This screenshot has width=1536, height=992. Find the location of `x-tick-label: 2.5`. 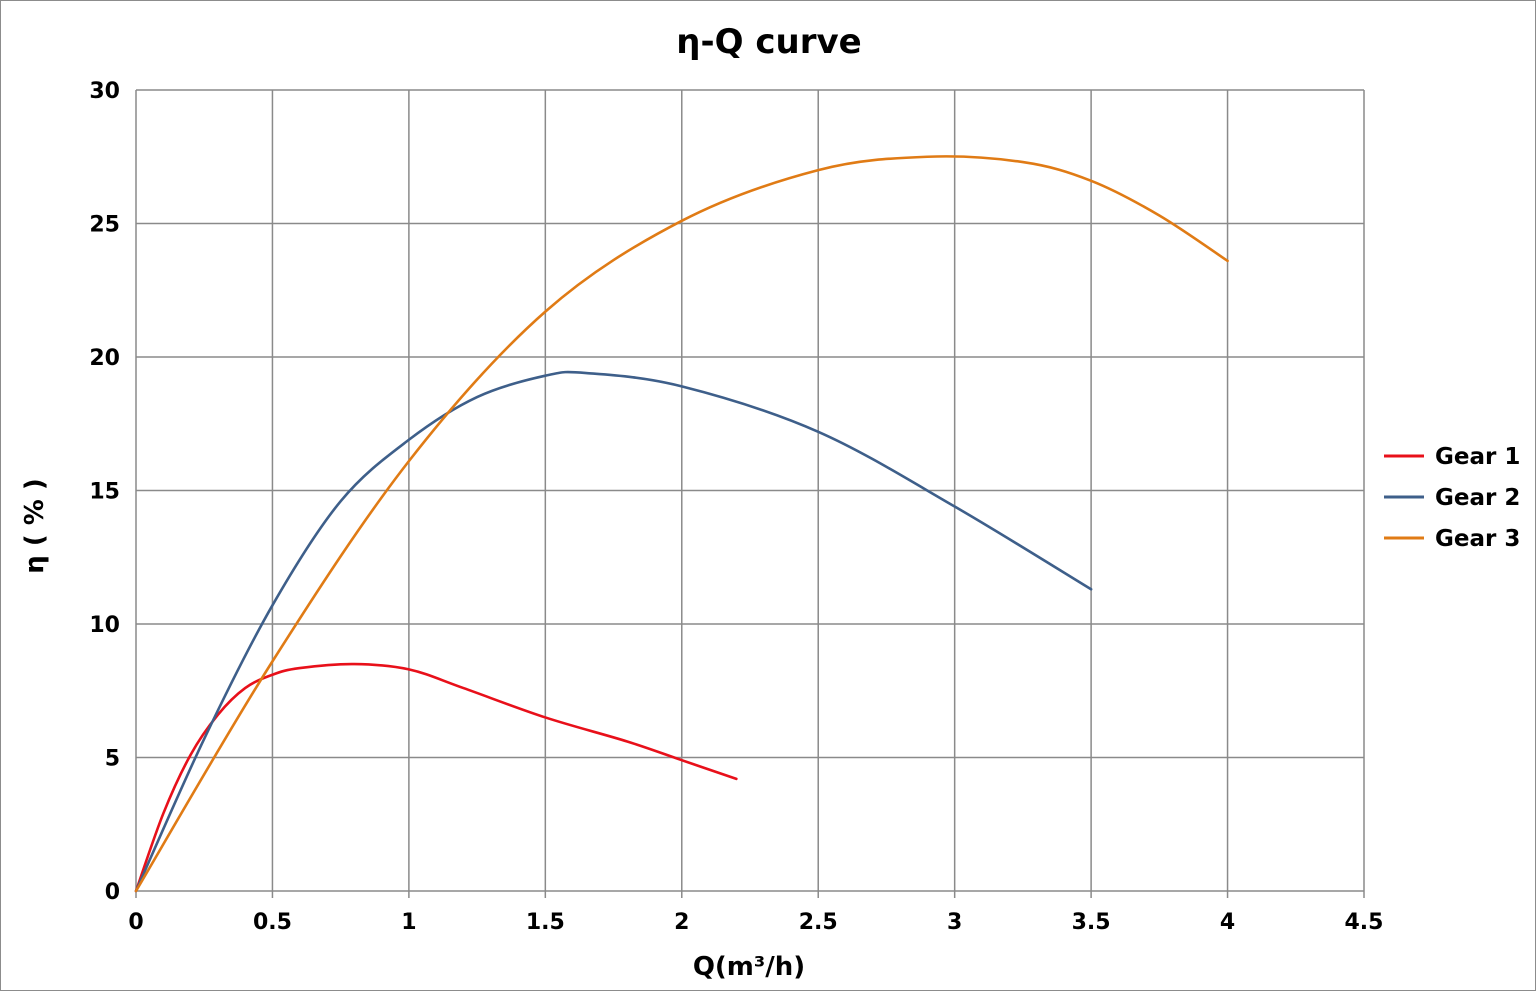

x-tick-label: 2.5 is located at coordinates (818, 922).